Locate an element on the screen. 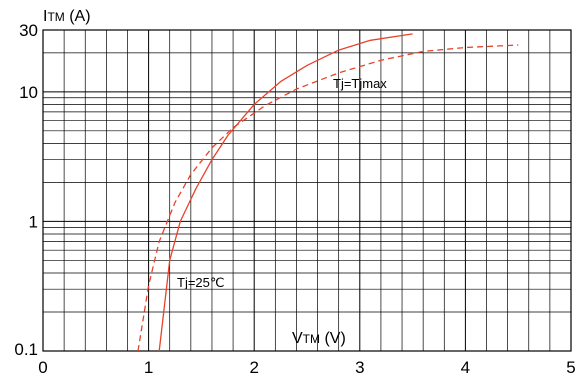 Image resolution: width=587 pixels, height=380 pixels. x-tick-label: 0 is located at coordinates (42, 367).